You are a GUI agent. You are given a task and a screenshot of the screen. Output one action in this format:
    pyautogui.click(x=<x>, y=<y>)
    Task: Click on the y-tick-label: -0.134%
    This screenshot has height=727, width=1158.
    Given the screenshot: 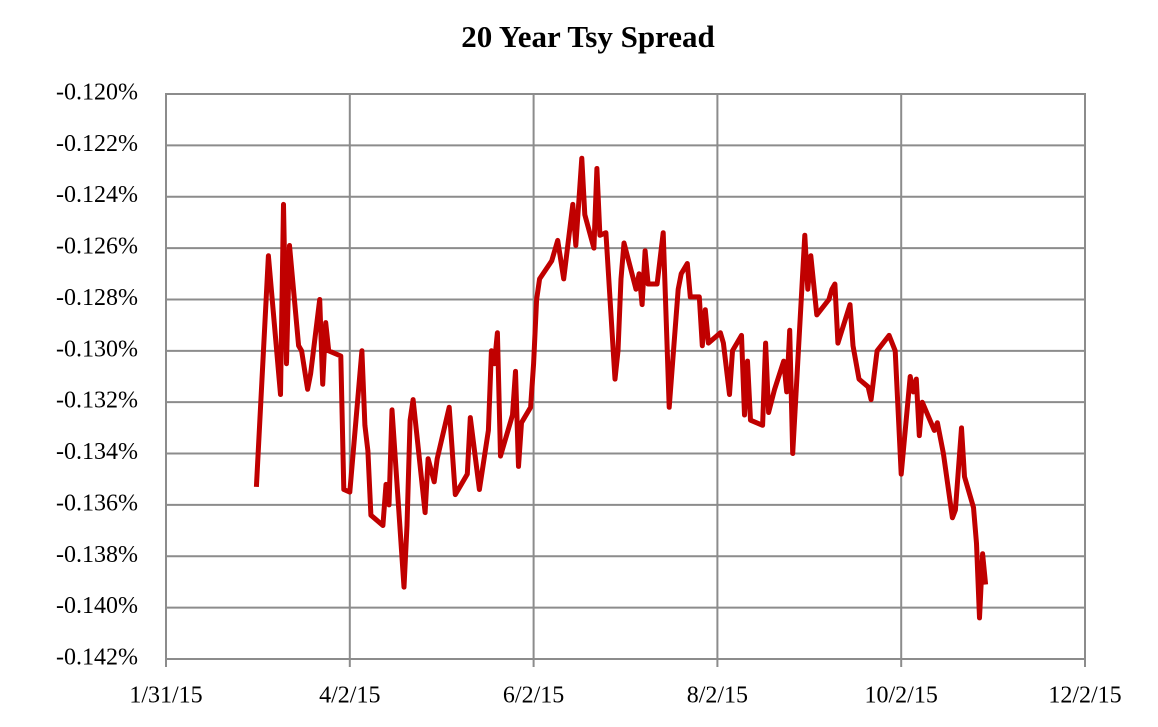 What is the action you would take?
    pyautogui.click(x=97, y=452)
    